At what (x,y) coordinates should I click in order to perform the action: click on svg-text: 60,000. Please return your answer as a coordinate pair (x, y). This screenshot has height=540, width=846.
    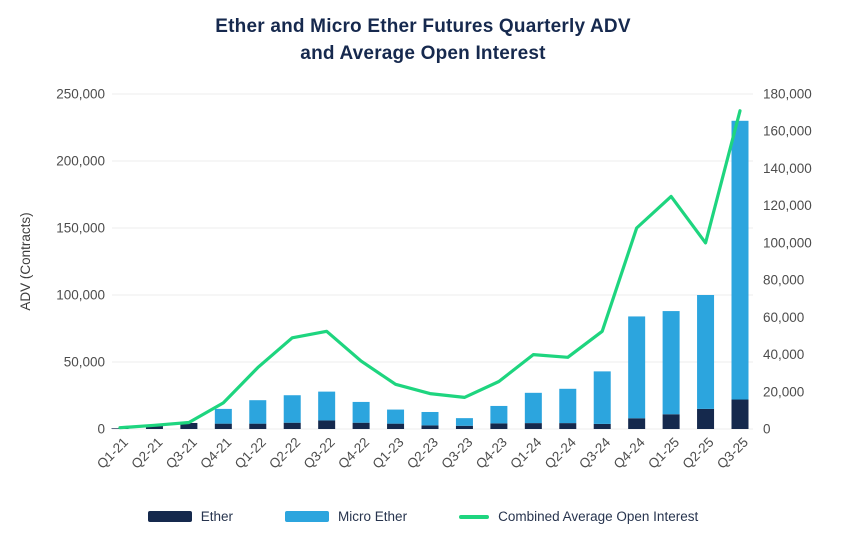
    Looking at the image, I should click on (783, 317).